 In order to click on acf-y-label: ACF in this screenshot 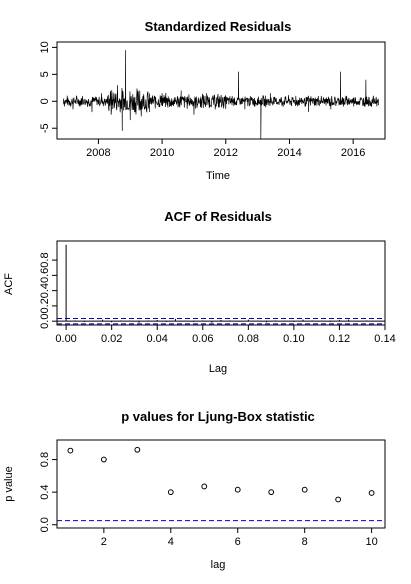, I will do `click(9, 284)`.